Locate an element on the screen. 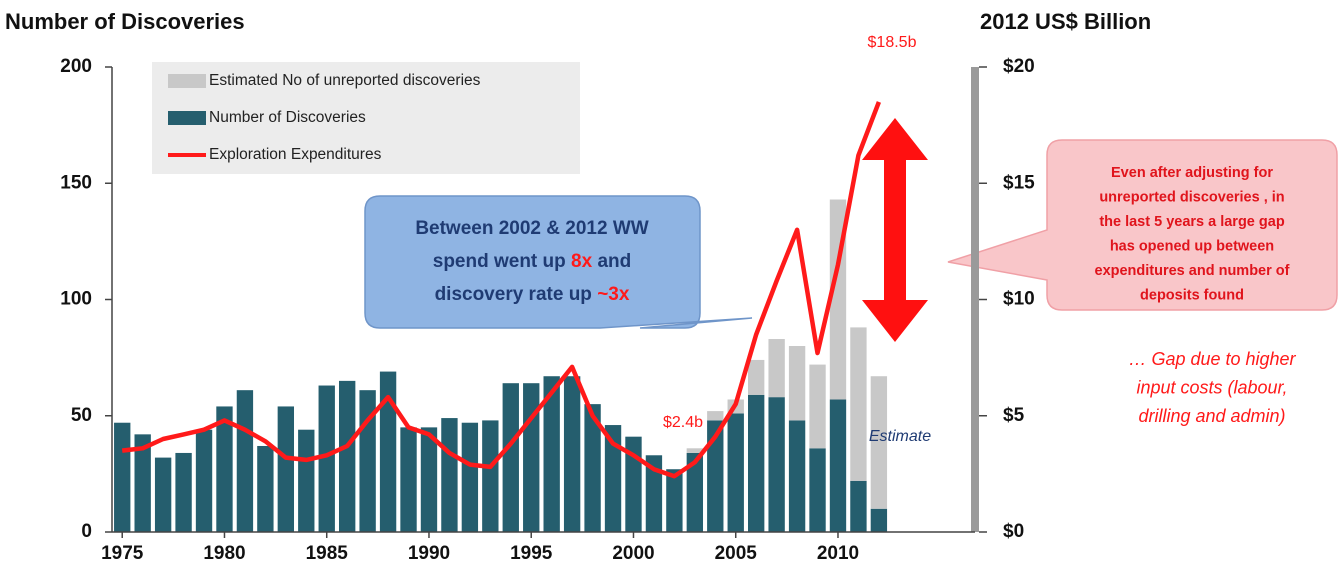 Image resolution: width=1339 pixels, height=576 pixels. callout-text-part: spend went up is located at coordinates (502, 261).